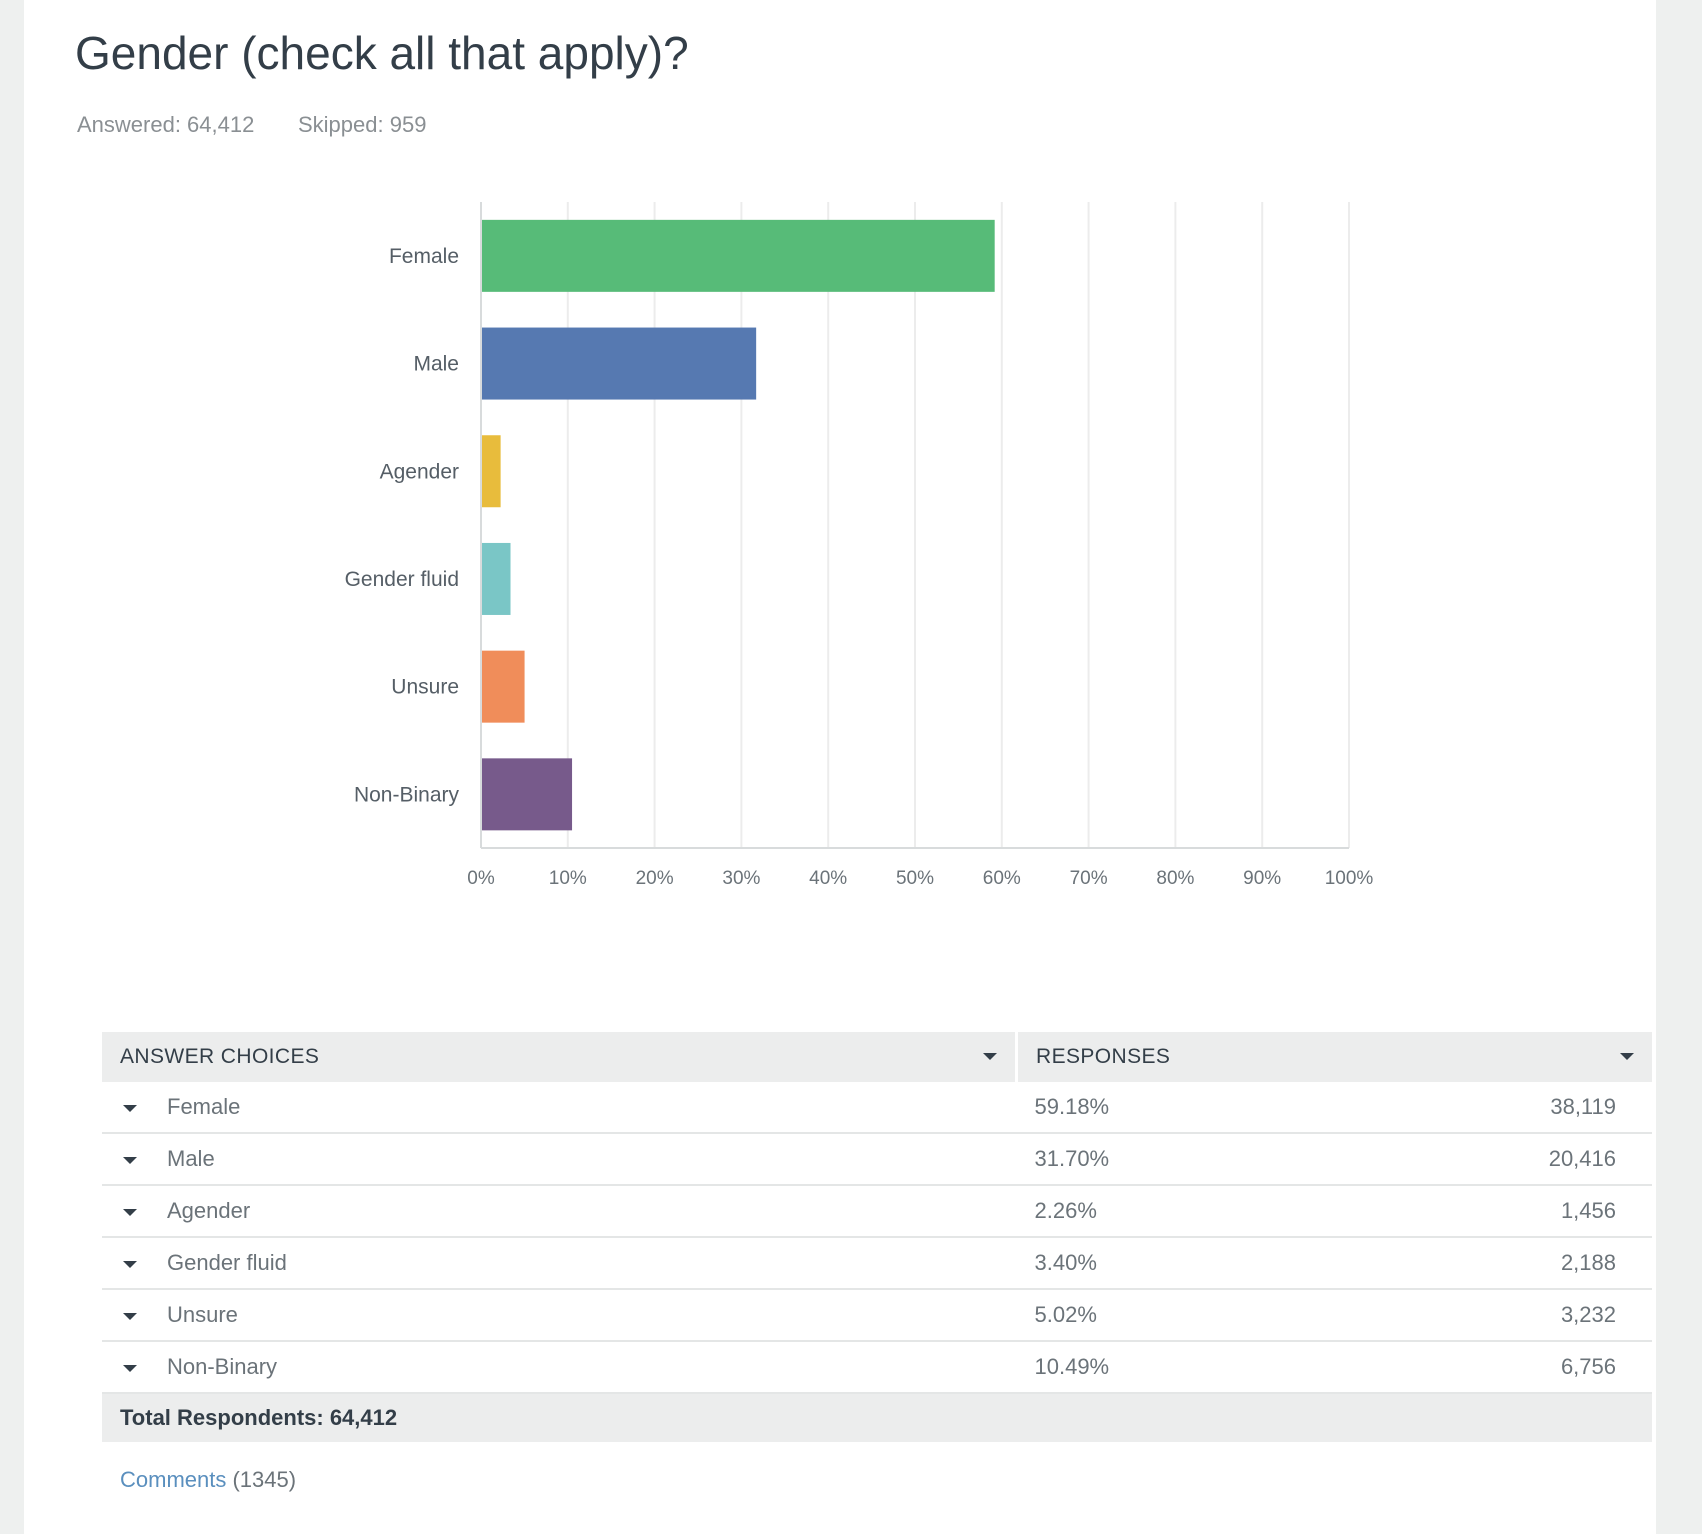 This screenshot has width=1702, height=1534. What do you see at coordinates (1583, 1106) in the screenshot?
I see `response-count: 38,119` at bounding box center [1583, 1106].